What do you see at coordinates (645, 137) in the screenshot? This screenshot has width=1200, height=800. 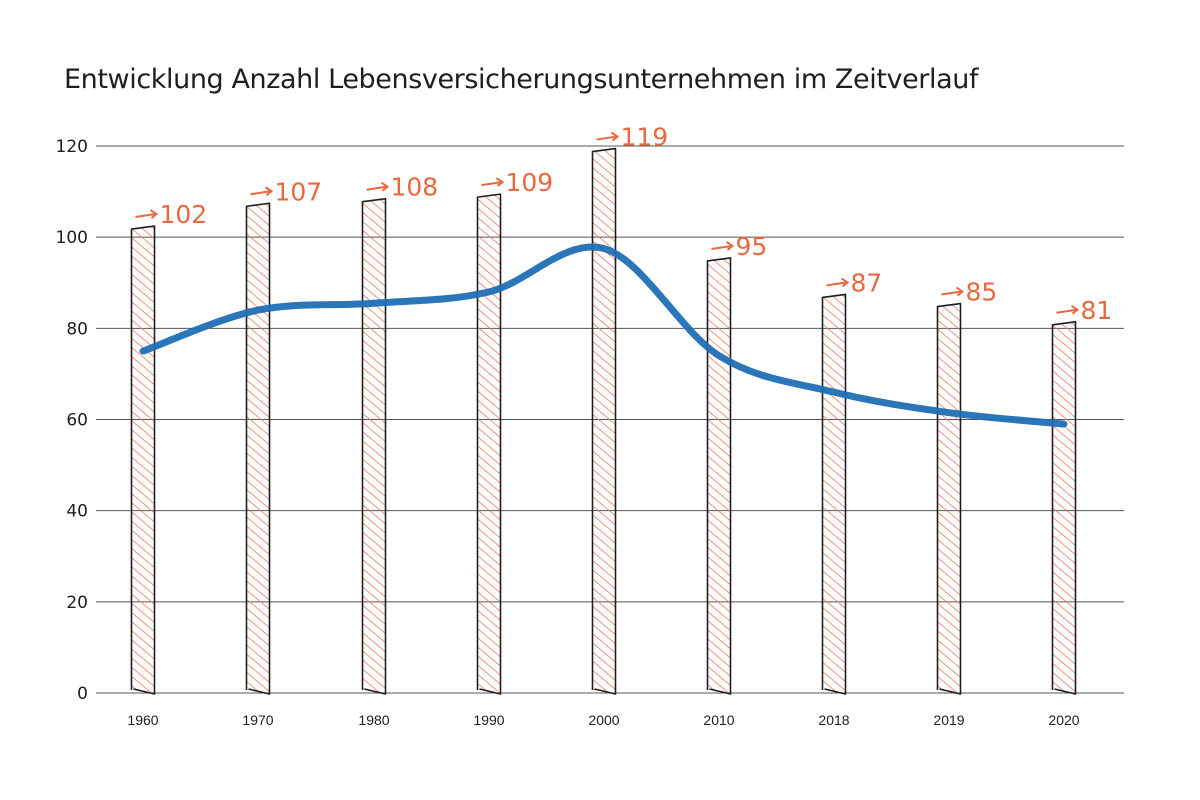 I see `data-label: 119` at bounding box center [645, 137].